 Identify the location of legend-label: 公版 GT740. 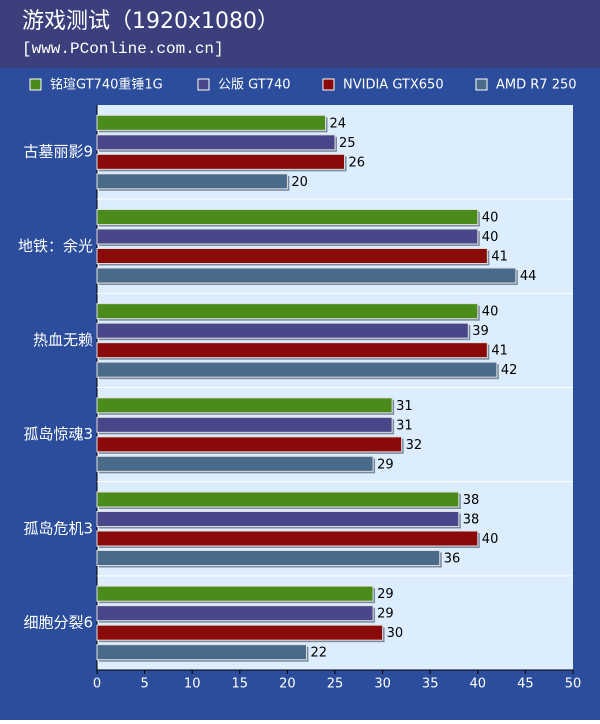
(254, 85).